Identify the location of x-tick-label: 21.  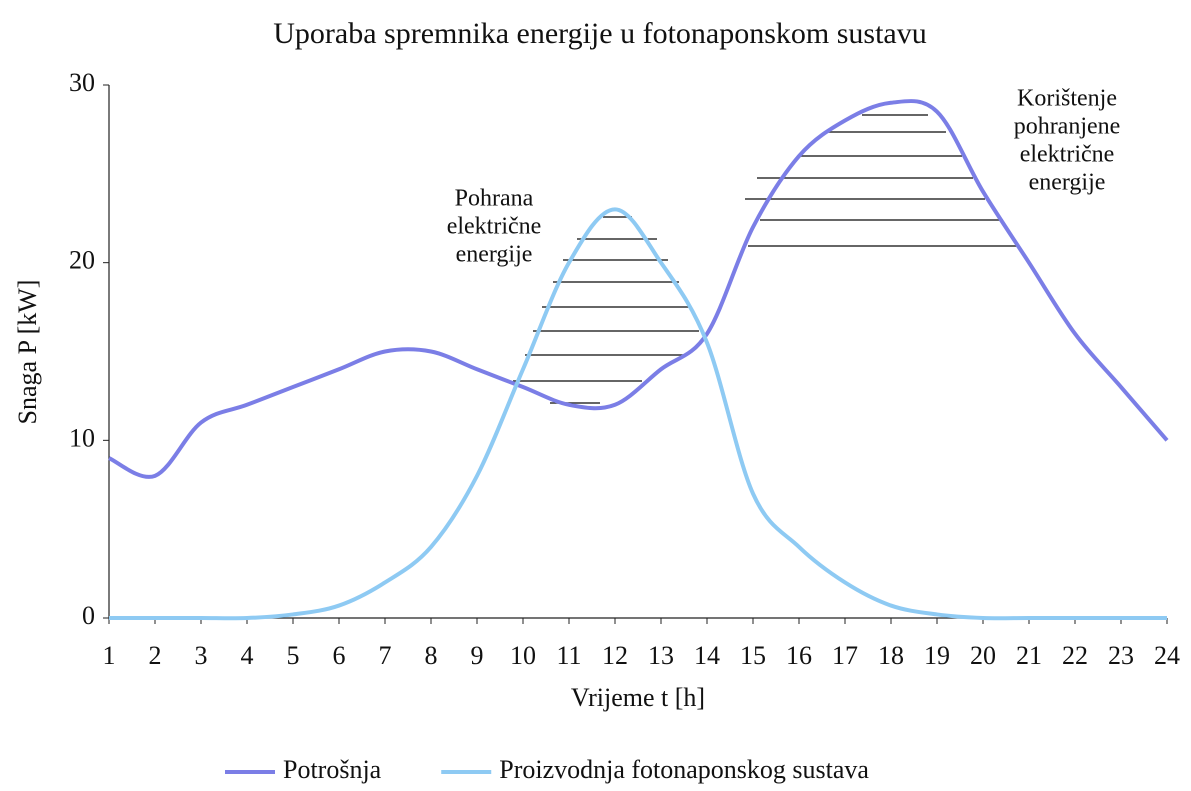
(1029, 655).